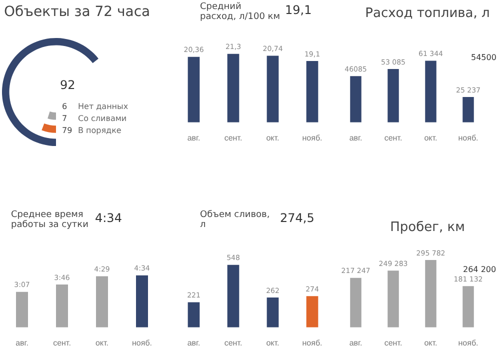 The image size is (500, 351). What do you see at coordinates (297, 218) in the screenshot?
I see `text: 274,5` at bounding box center [297, 218].